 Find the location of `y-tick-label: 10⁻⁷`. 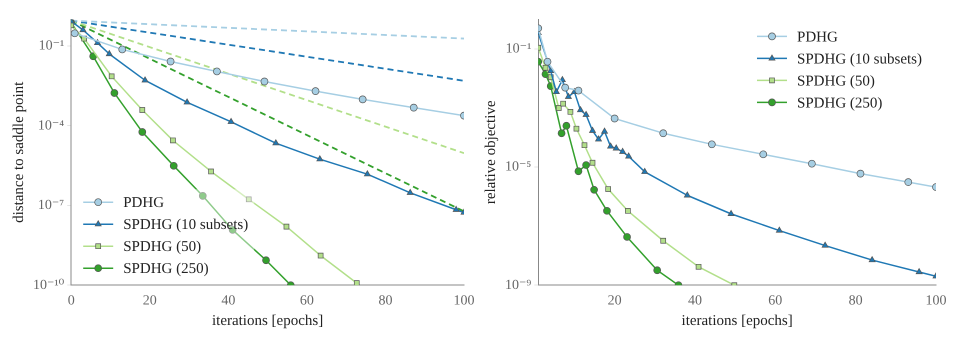

y-tick-label: 10⁻⁷ is located at coordinates (51, 206).